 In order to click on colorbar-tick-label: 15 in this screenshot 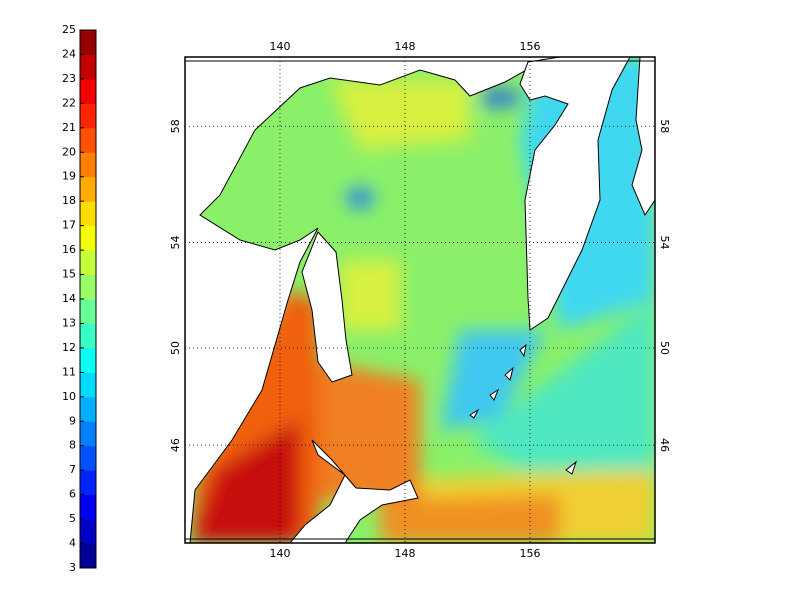, I will do `click(69, 274)`.